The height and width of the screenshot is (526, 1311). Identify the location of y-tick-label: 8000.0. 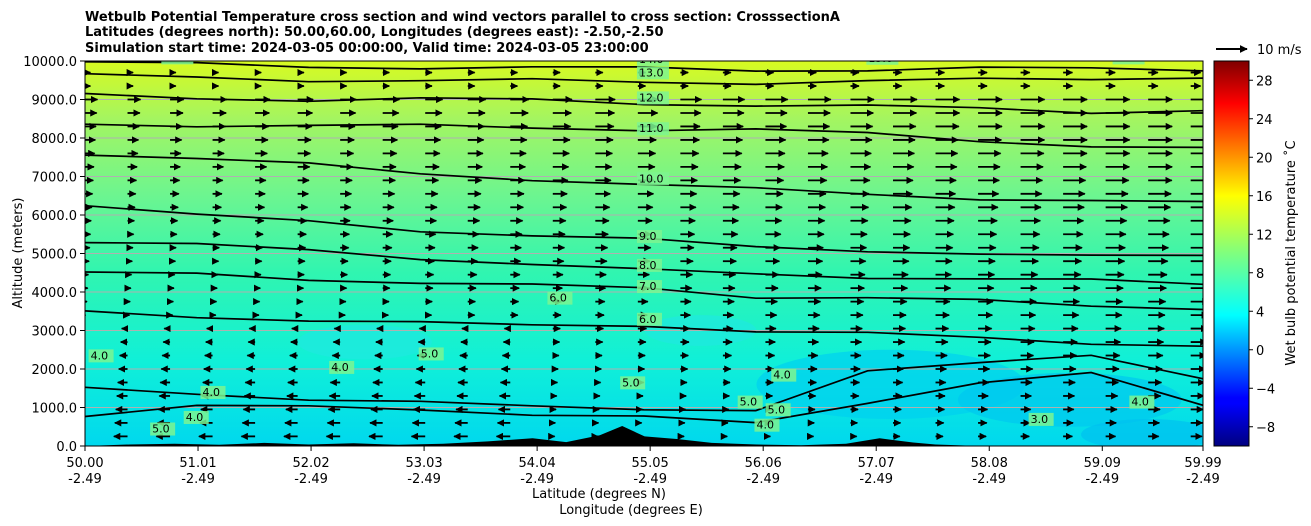
(55, 139).